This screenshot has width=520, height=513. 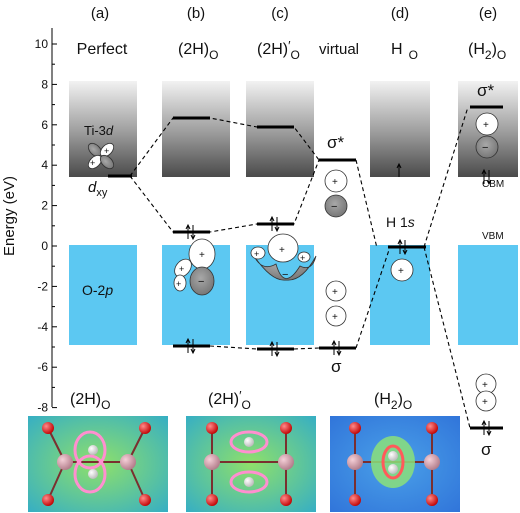 I want to click on label-h-1s: H 1s, so click(x=400, y=222).